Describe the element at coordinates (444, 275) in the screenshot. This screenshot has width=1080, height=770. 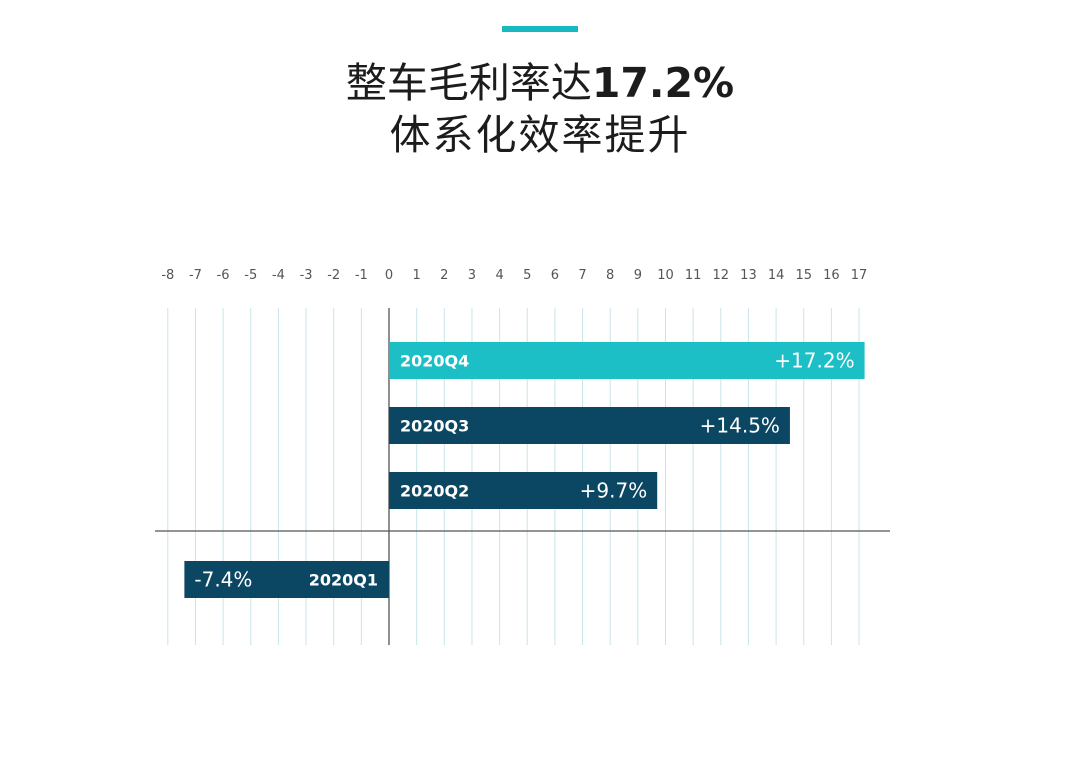
I see `x-tick-label: 2` at that location.